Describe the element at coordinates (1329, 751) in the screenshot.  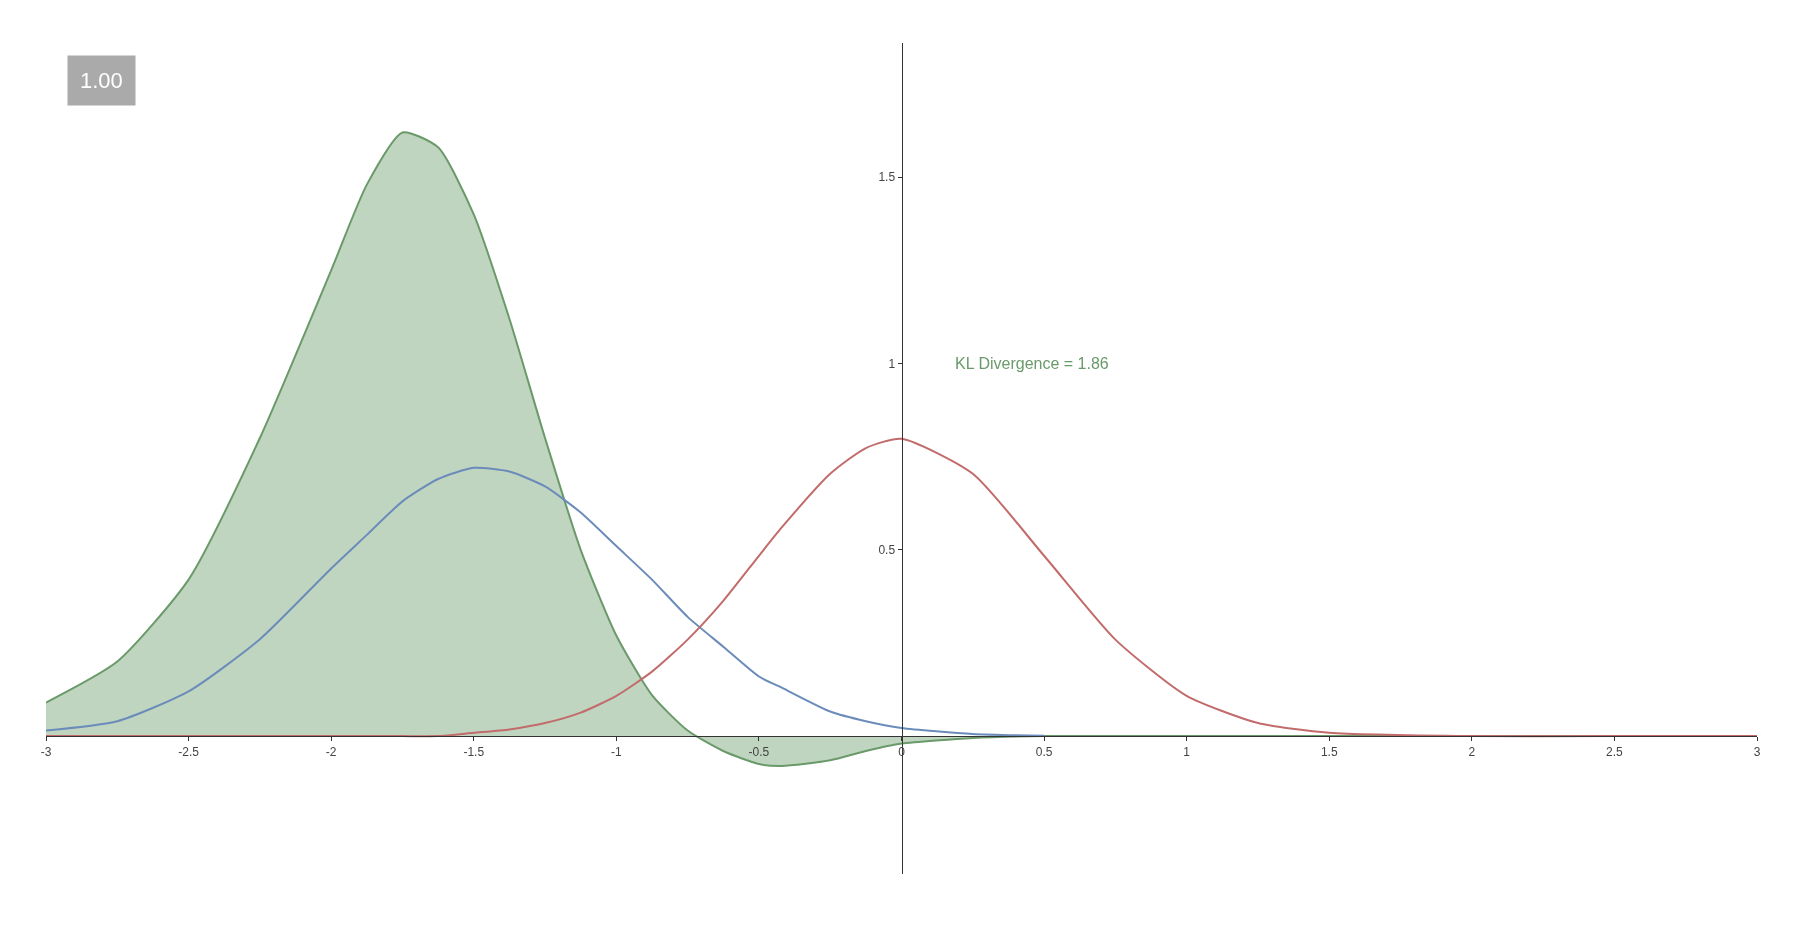
I see `x-tick-label: 1.5` at that location.